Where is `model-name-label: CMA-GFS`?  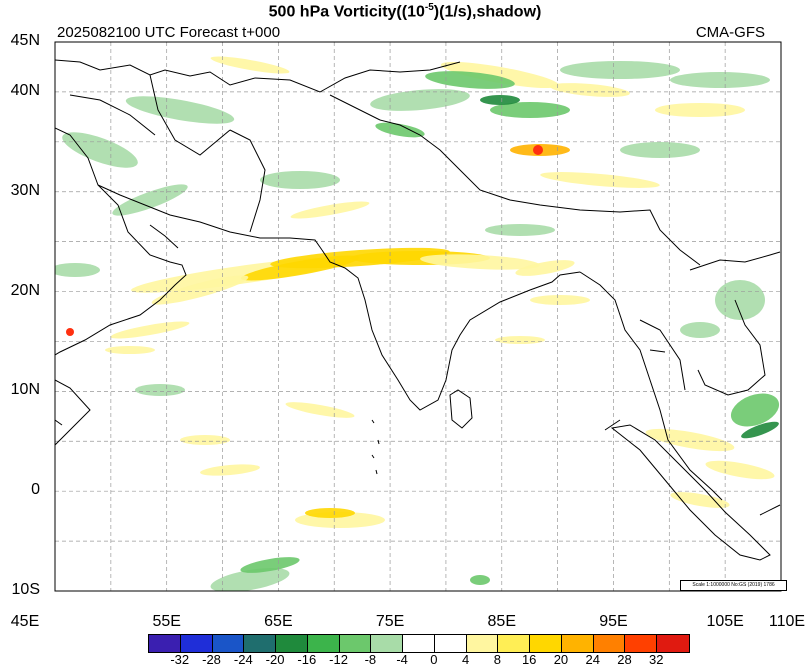
model-name-label: CMA-GFS is located at coordinates (730, 32).